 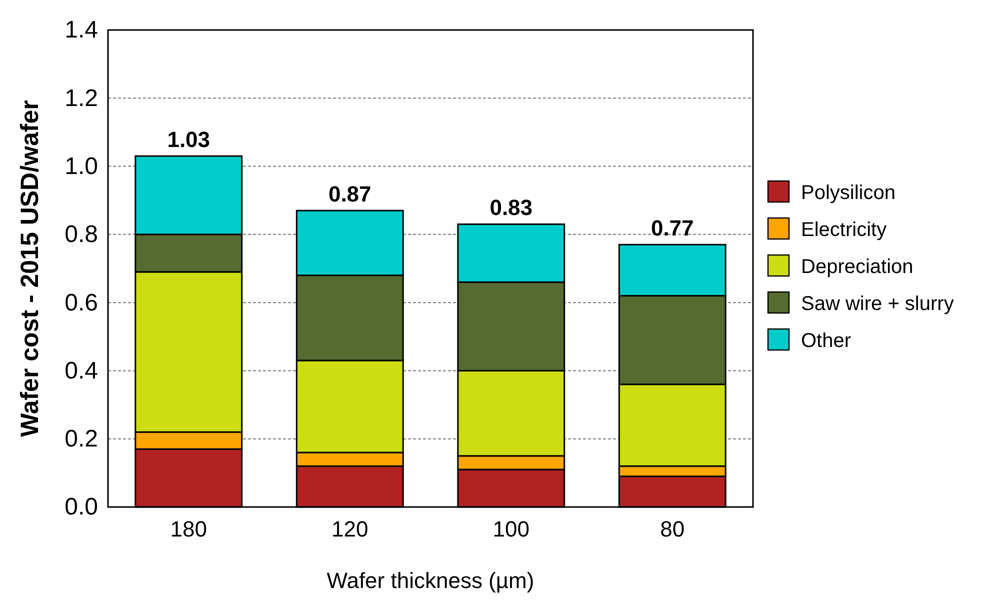 I want to click on y-tick-label: 0.6, so click(x=81, y=302).